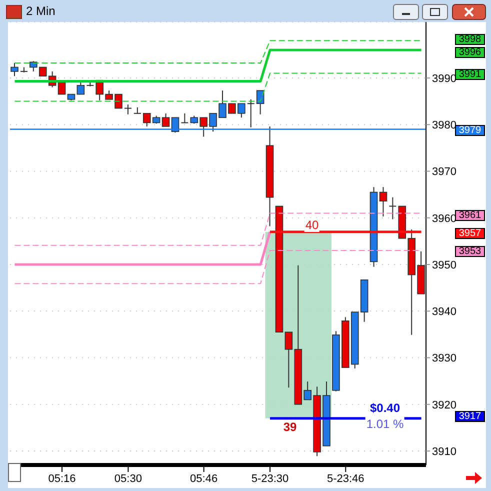  What do you see at coordinates (444, 358) in the screenshot?
I see `y-tick-label: 3930` at bounding box center [444, 358].